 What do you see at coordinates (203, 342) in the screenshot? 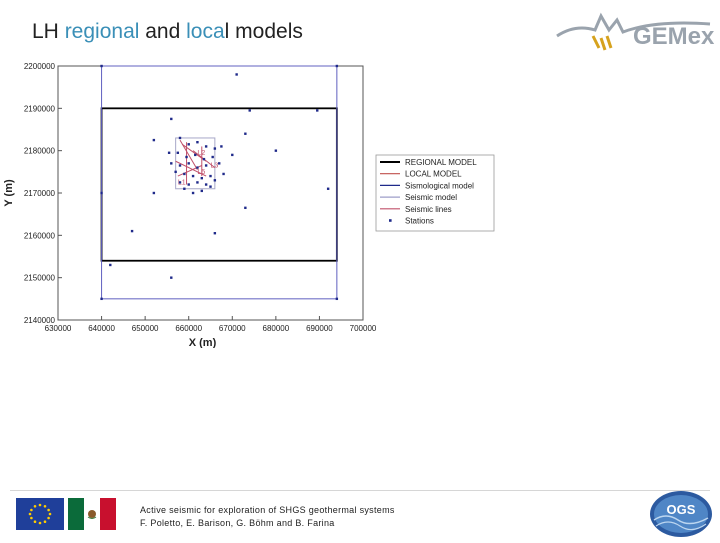
I see `x-axis-label: X (m)` at bounding box center [203, 342].